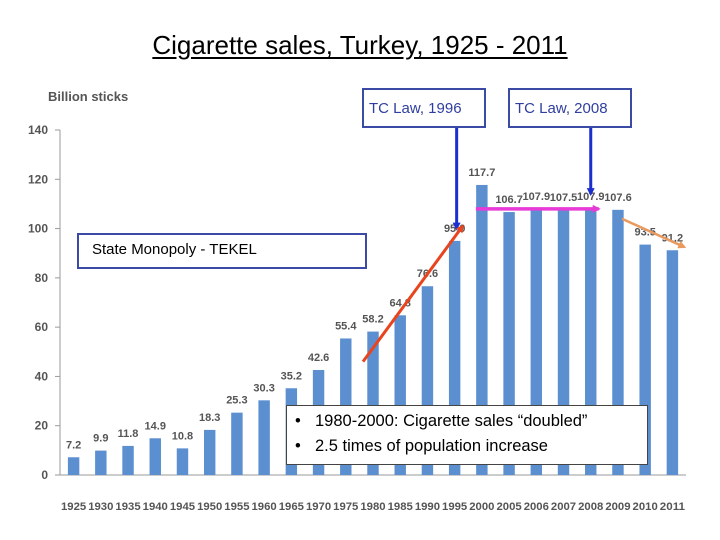 The width and height of the screenshot is (720, 540). I want to click on x-tick-label: 2011, so click(672, 507).